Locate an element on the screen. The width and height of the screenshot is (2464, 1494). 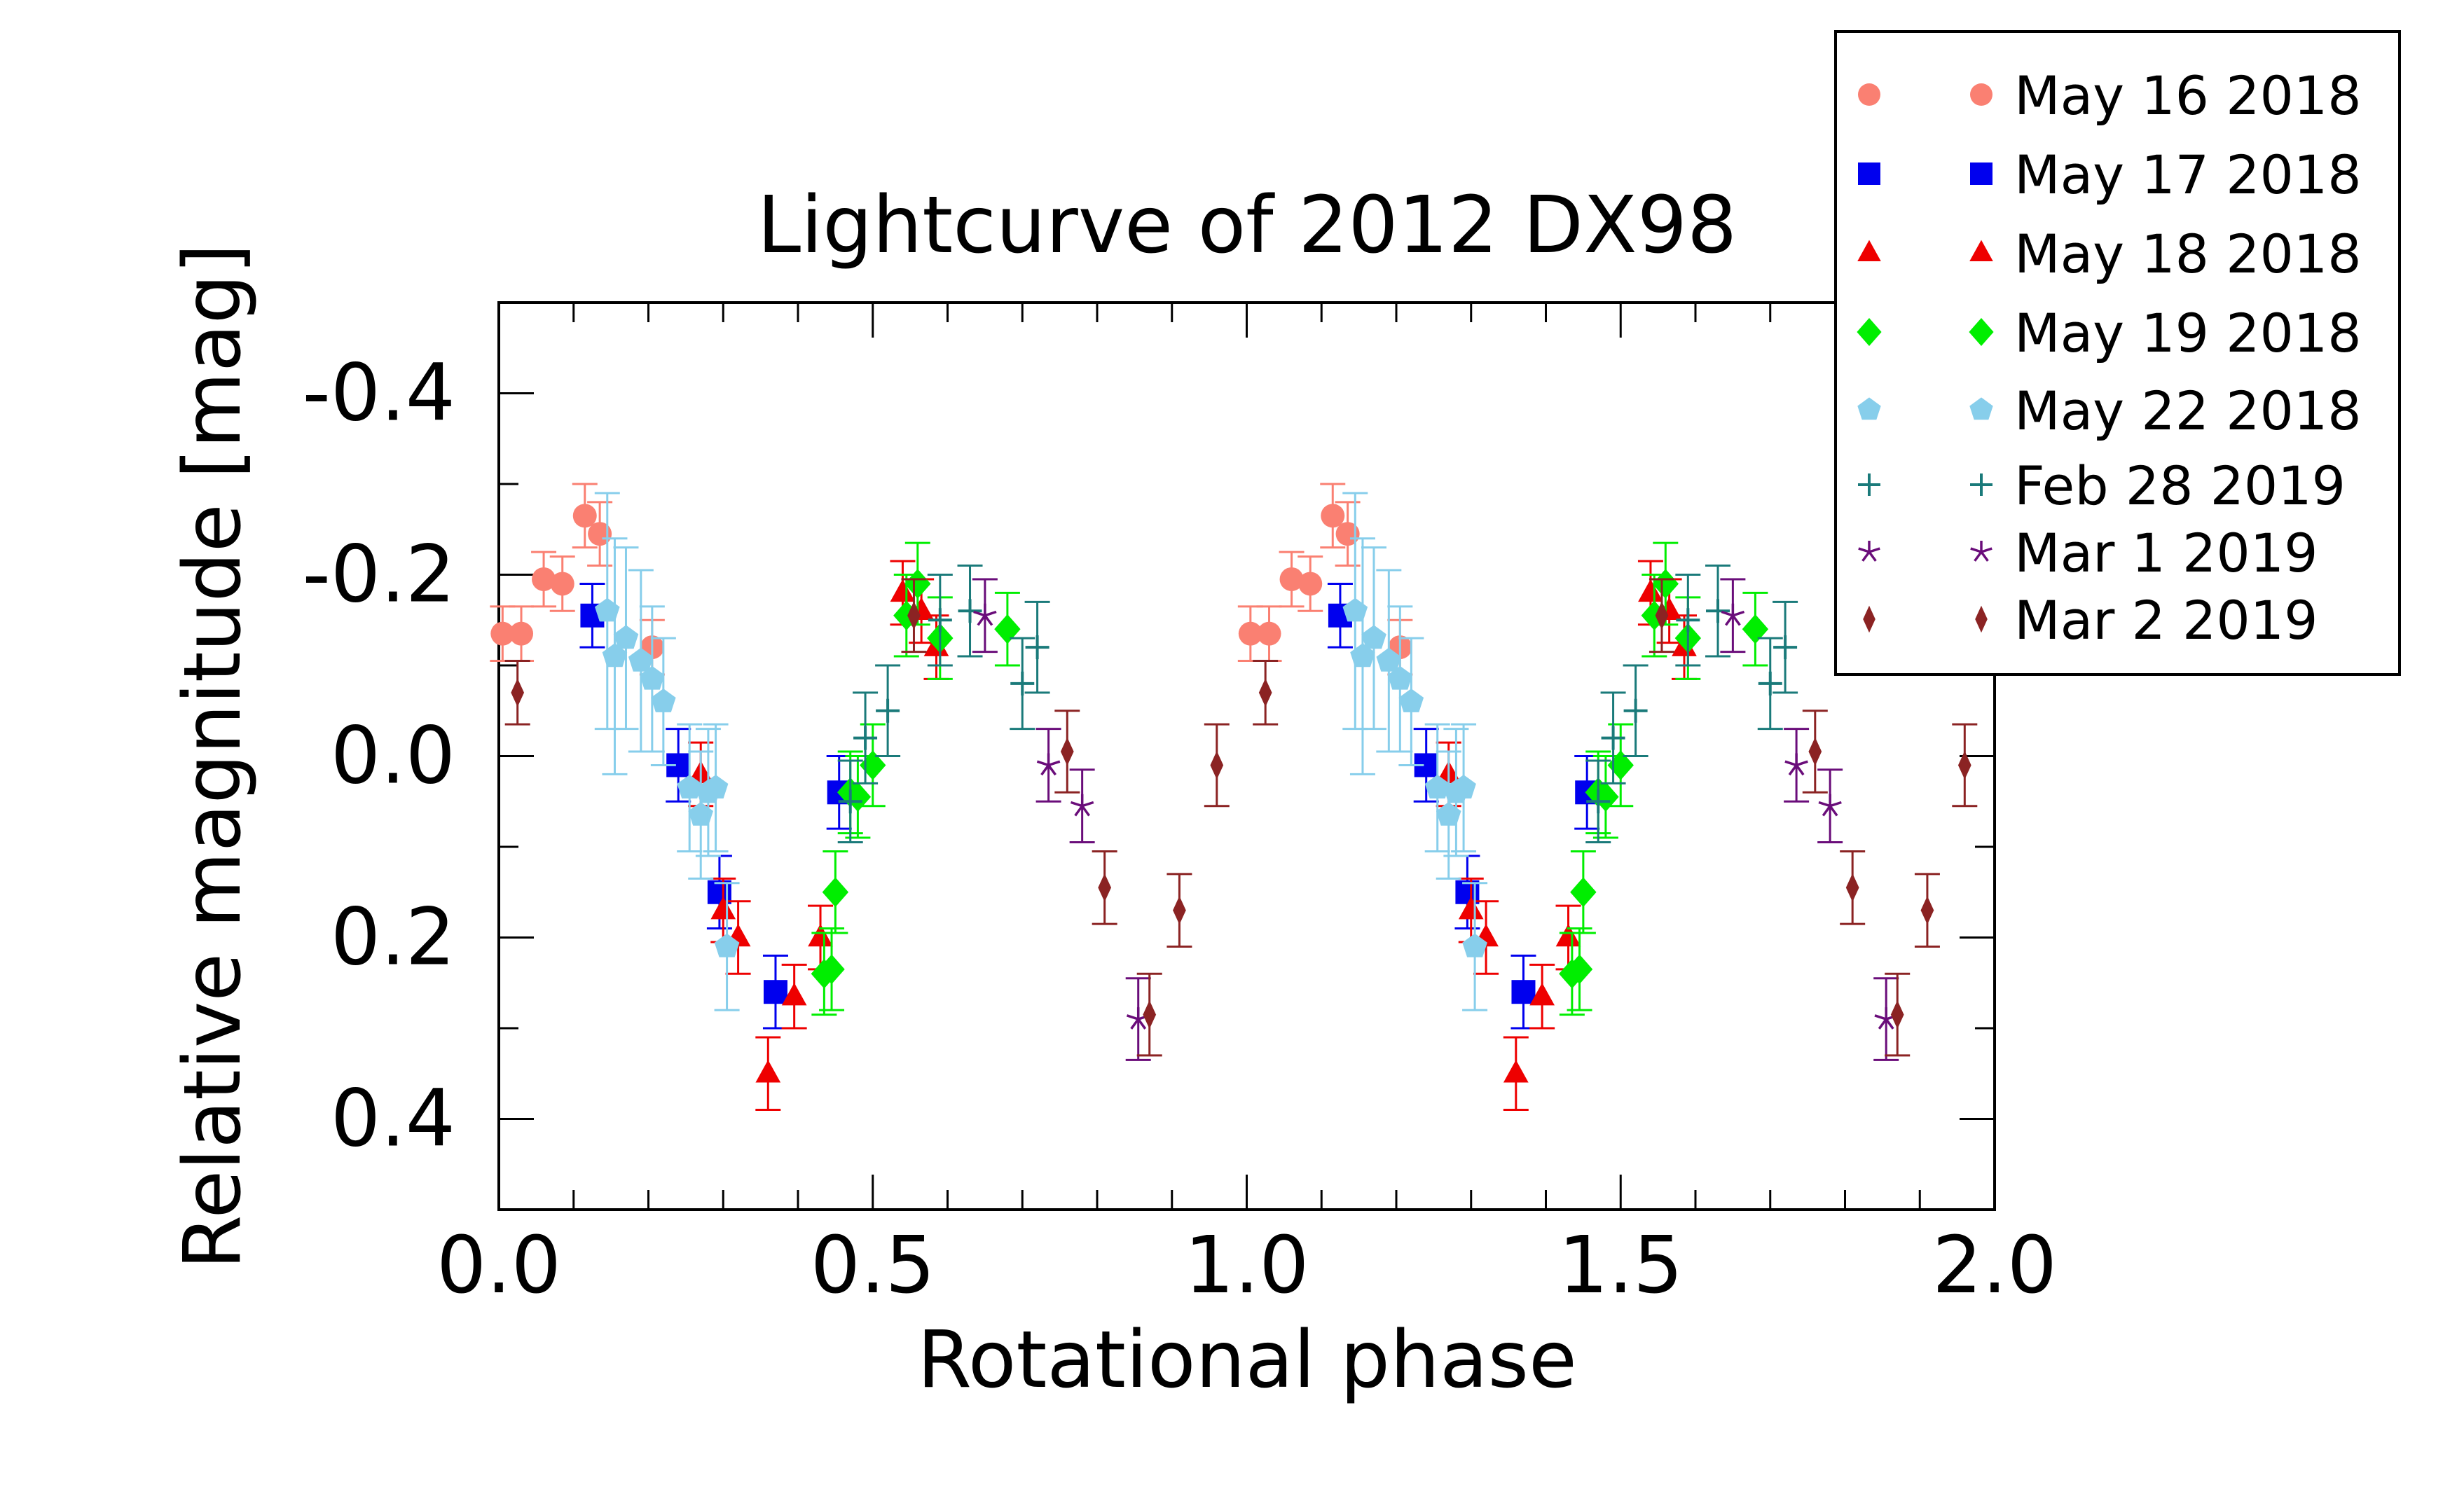
series-mar-1-2019 is located at coordinates (1435, 819).